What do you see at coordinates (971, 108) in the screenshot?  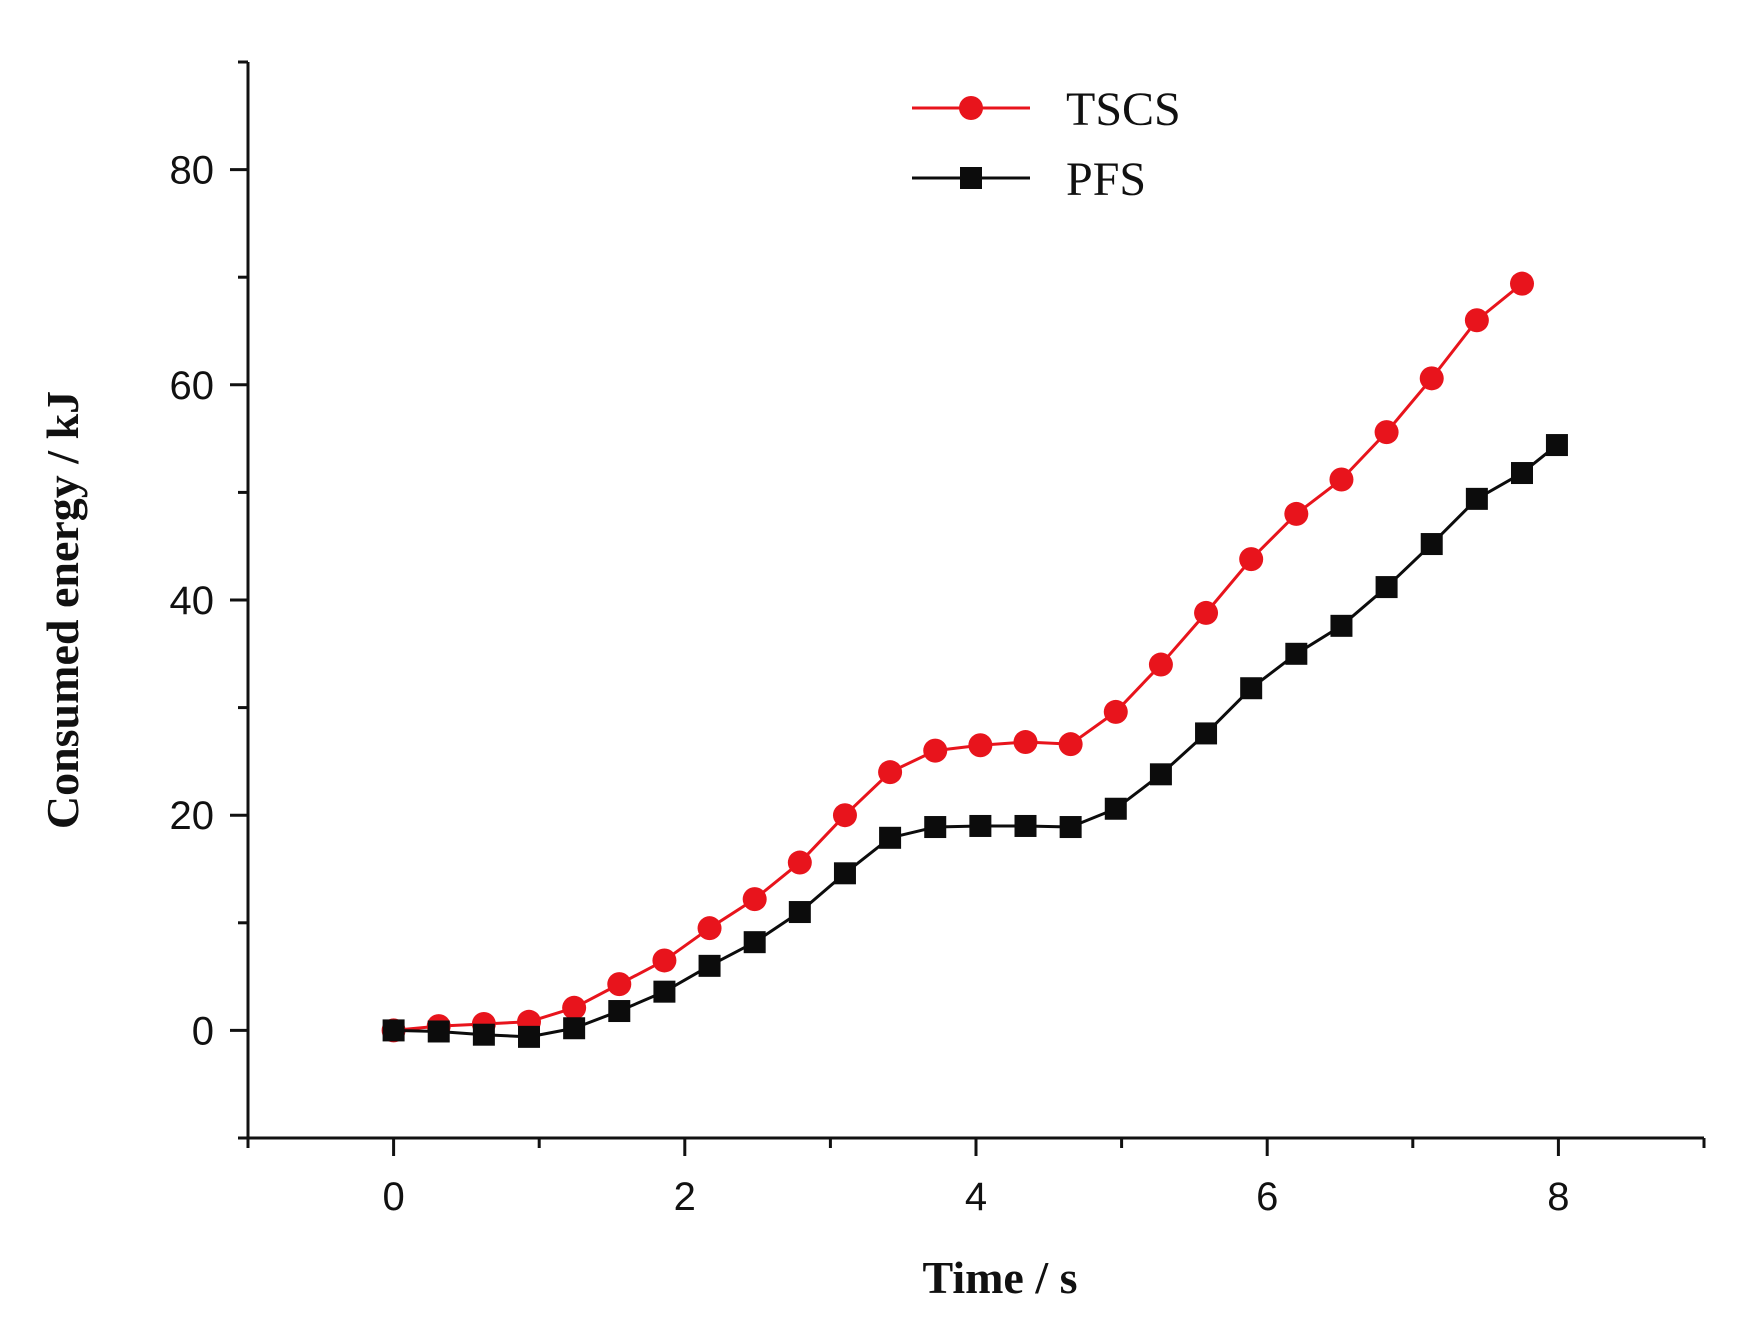 I see `legend-marker-tscs` at bounding box center [971, 108].